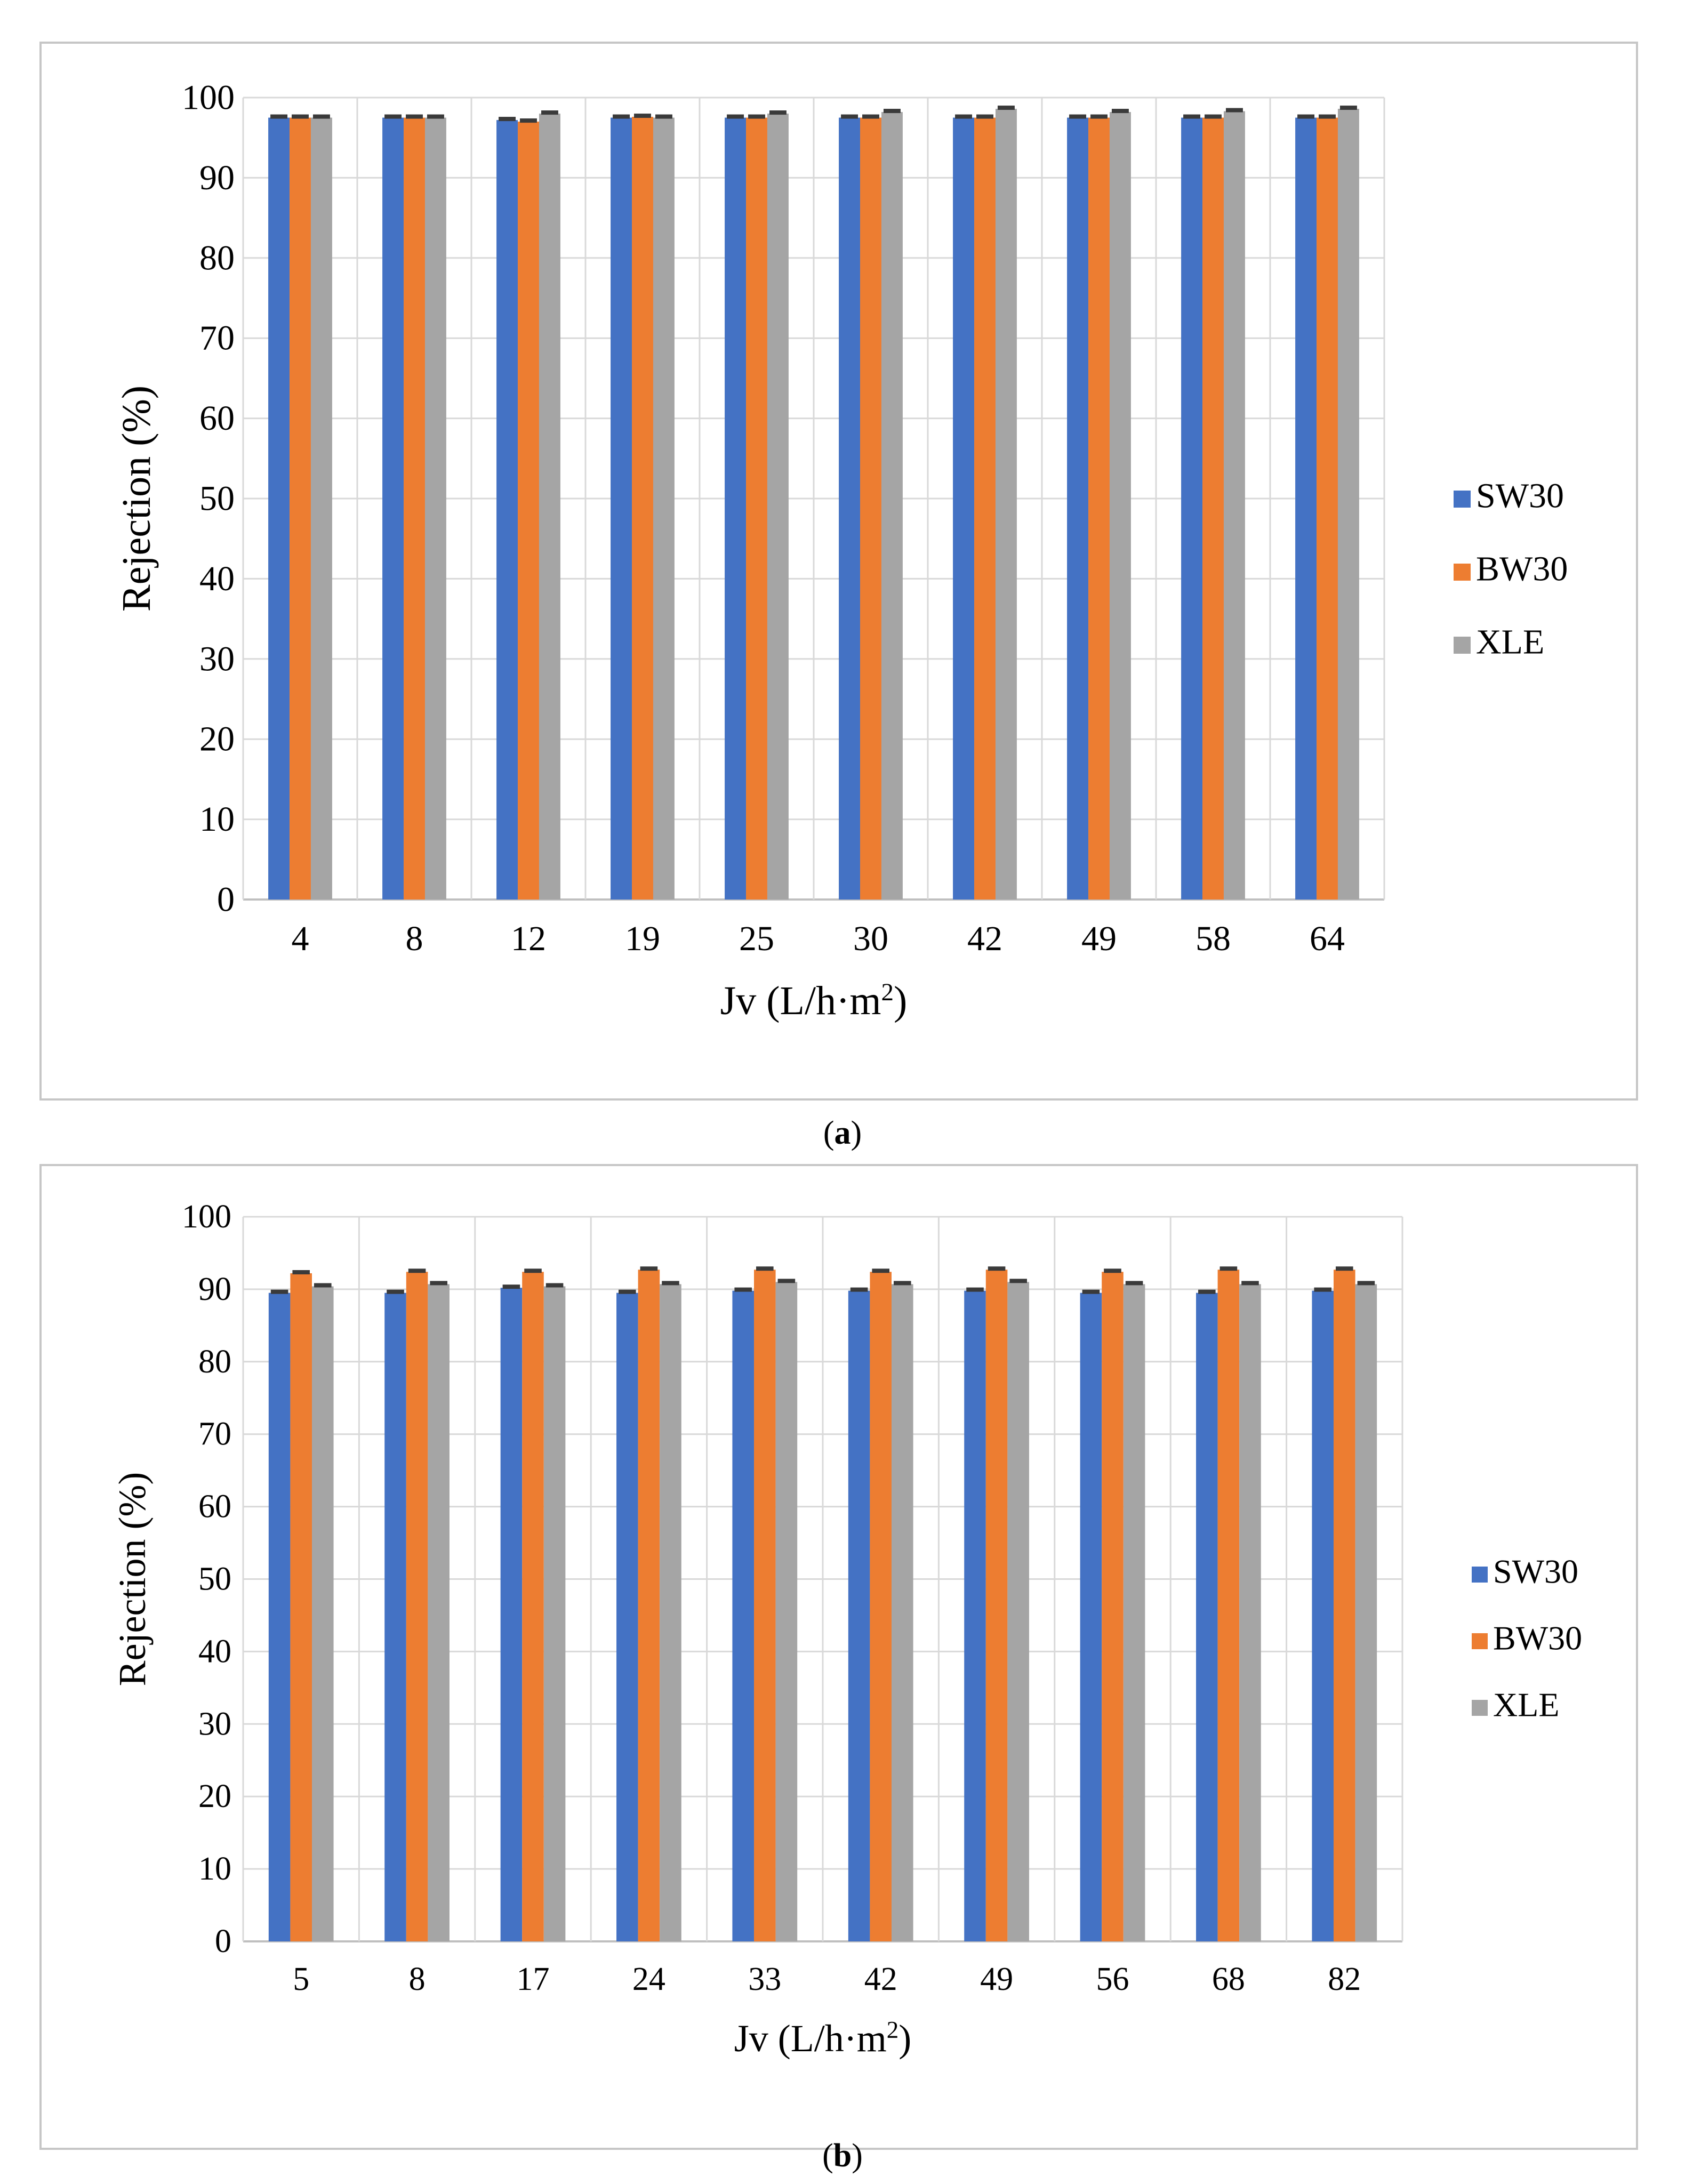 The width and height of the screenshot is (1685, 2184). What do you see at coordinates (814, 1000) in the screenshot?
I see `x-axis-title: Jv (L/h·m2)` at bounding box center [814, 1000].